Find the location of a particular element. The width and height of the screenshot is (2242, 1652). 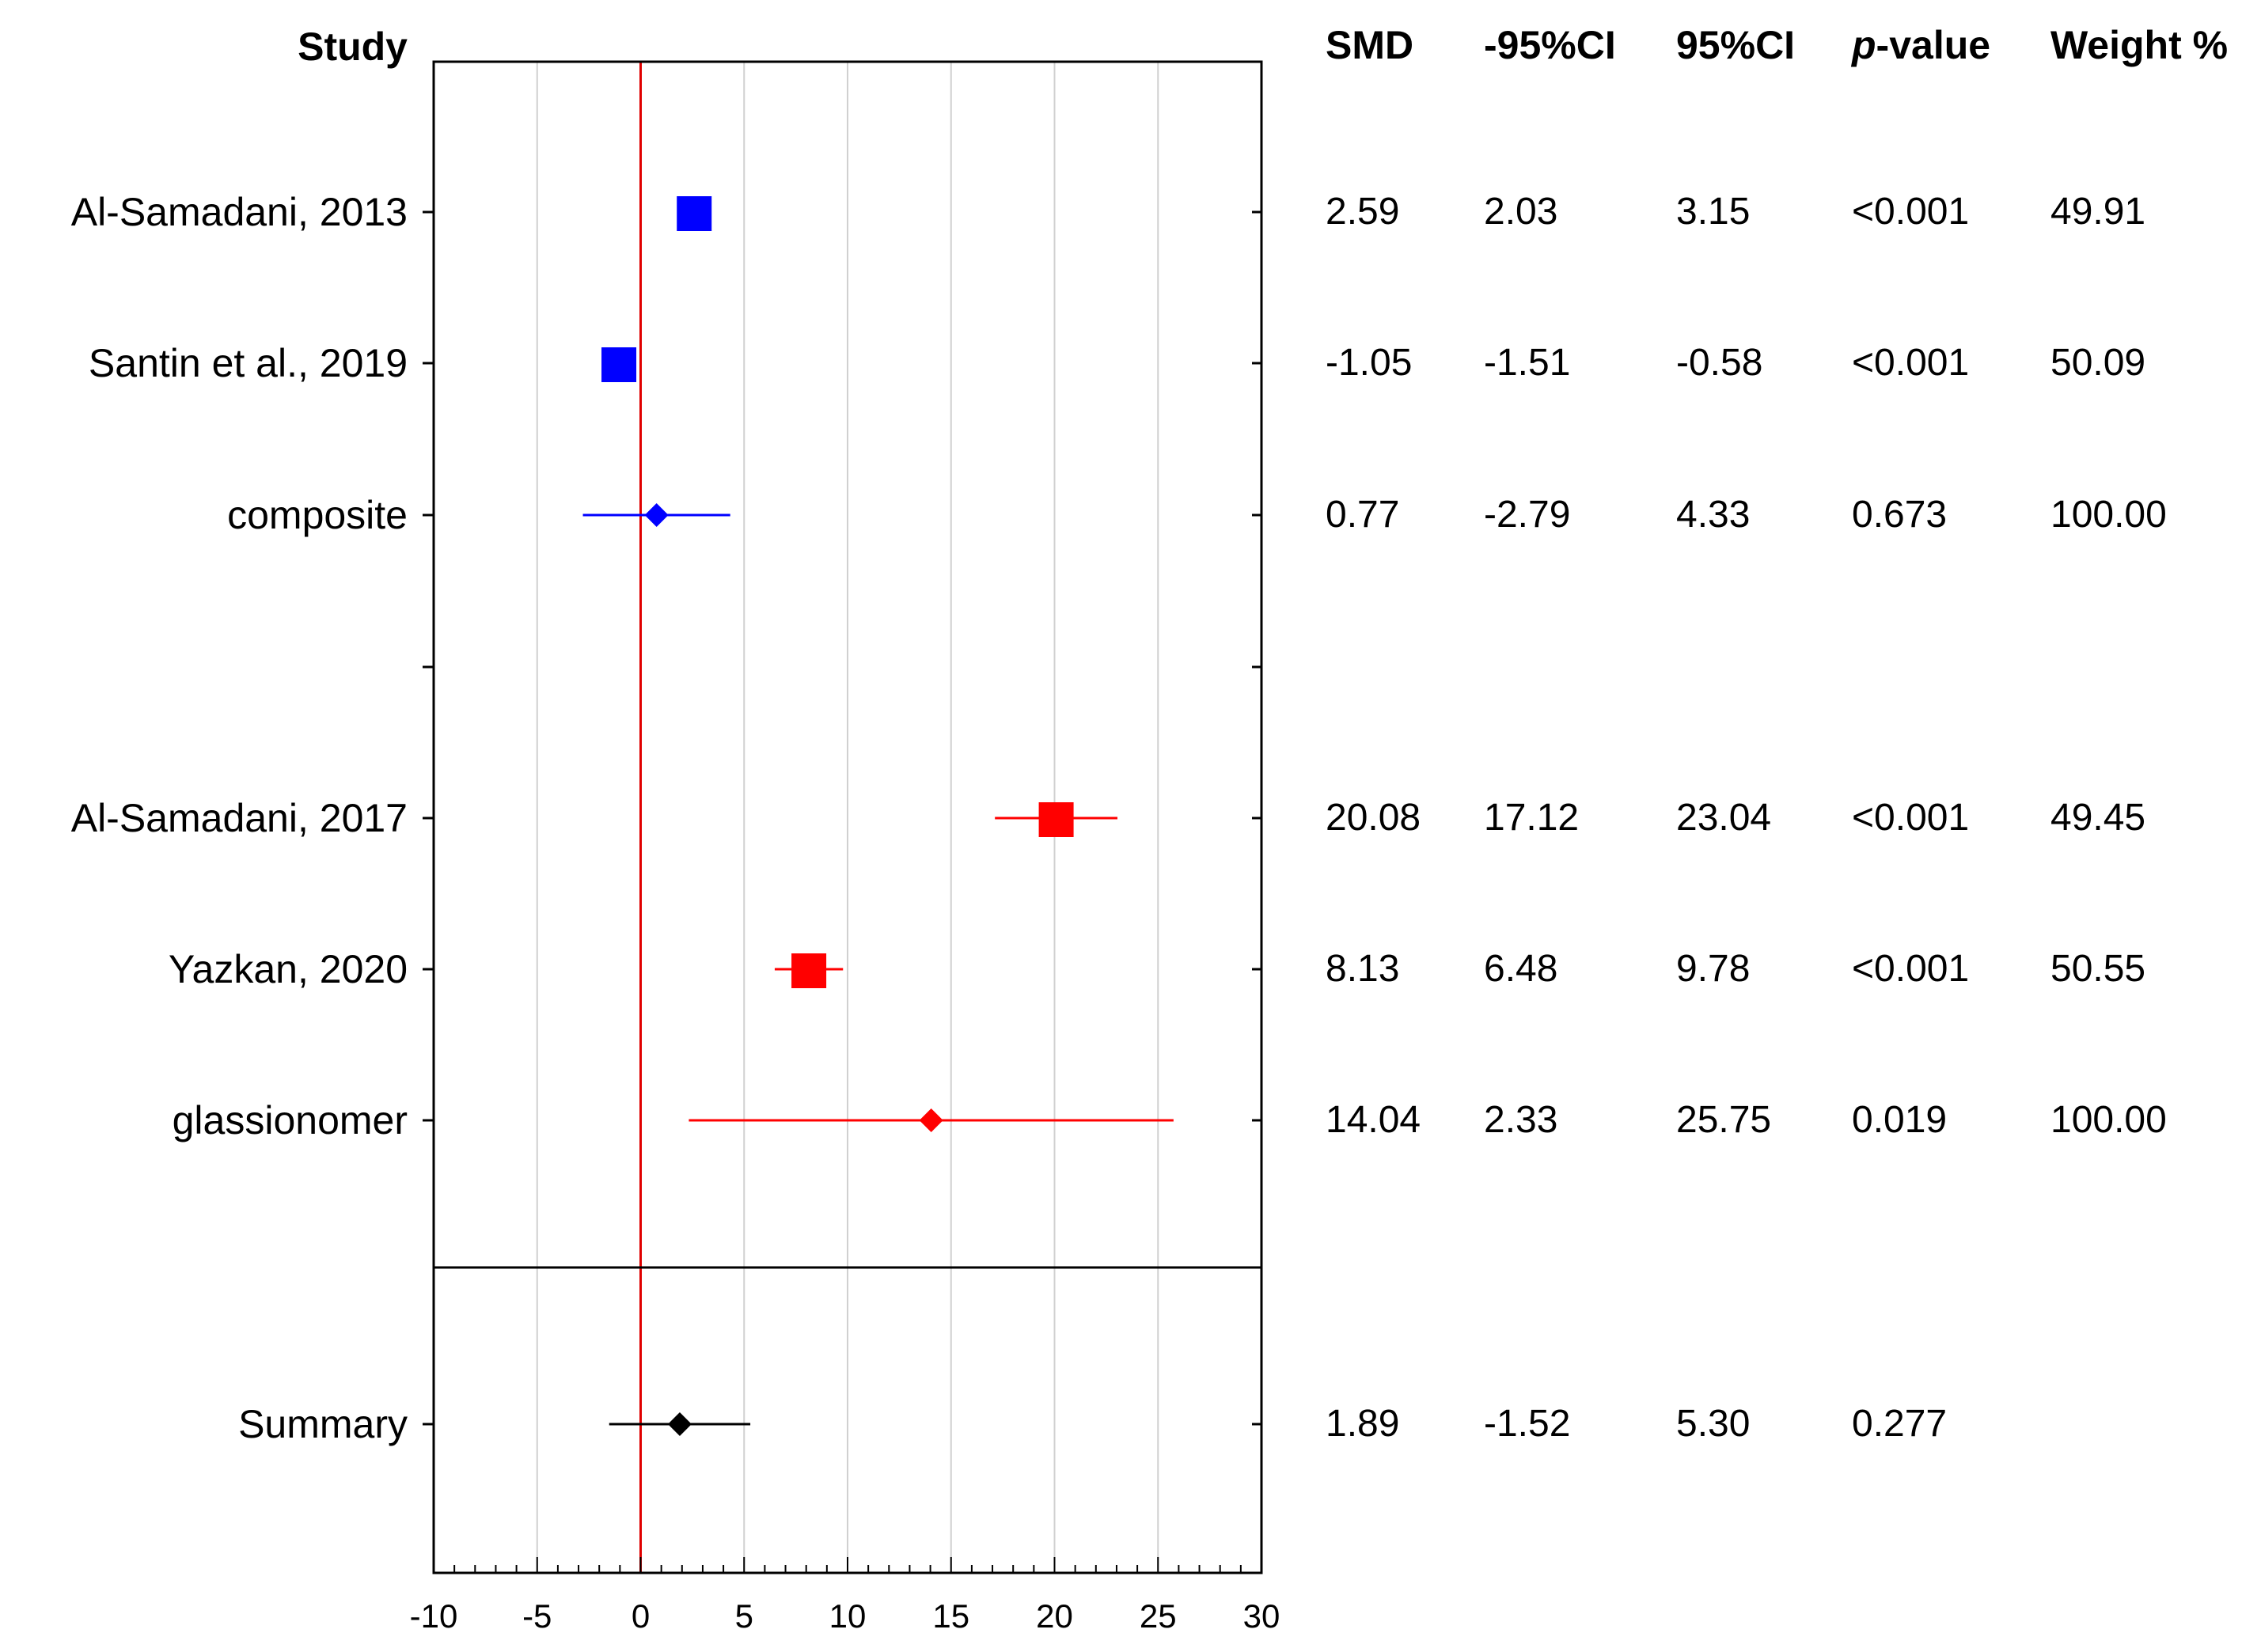

header-study: Study is located at coordinates (353, 47).